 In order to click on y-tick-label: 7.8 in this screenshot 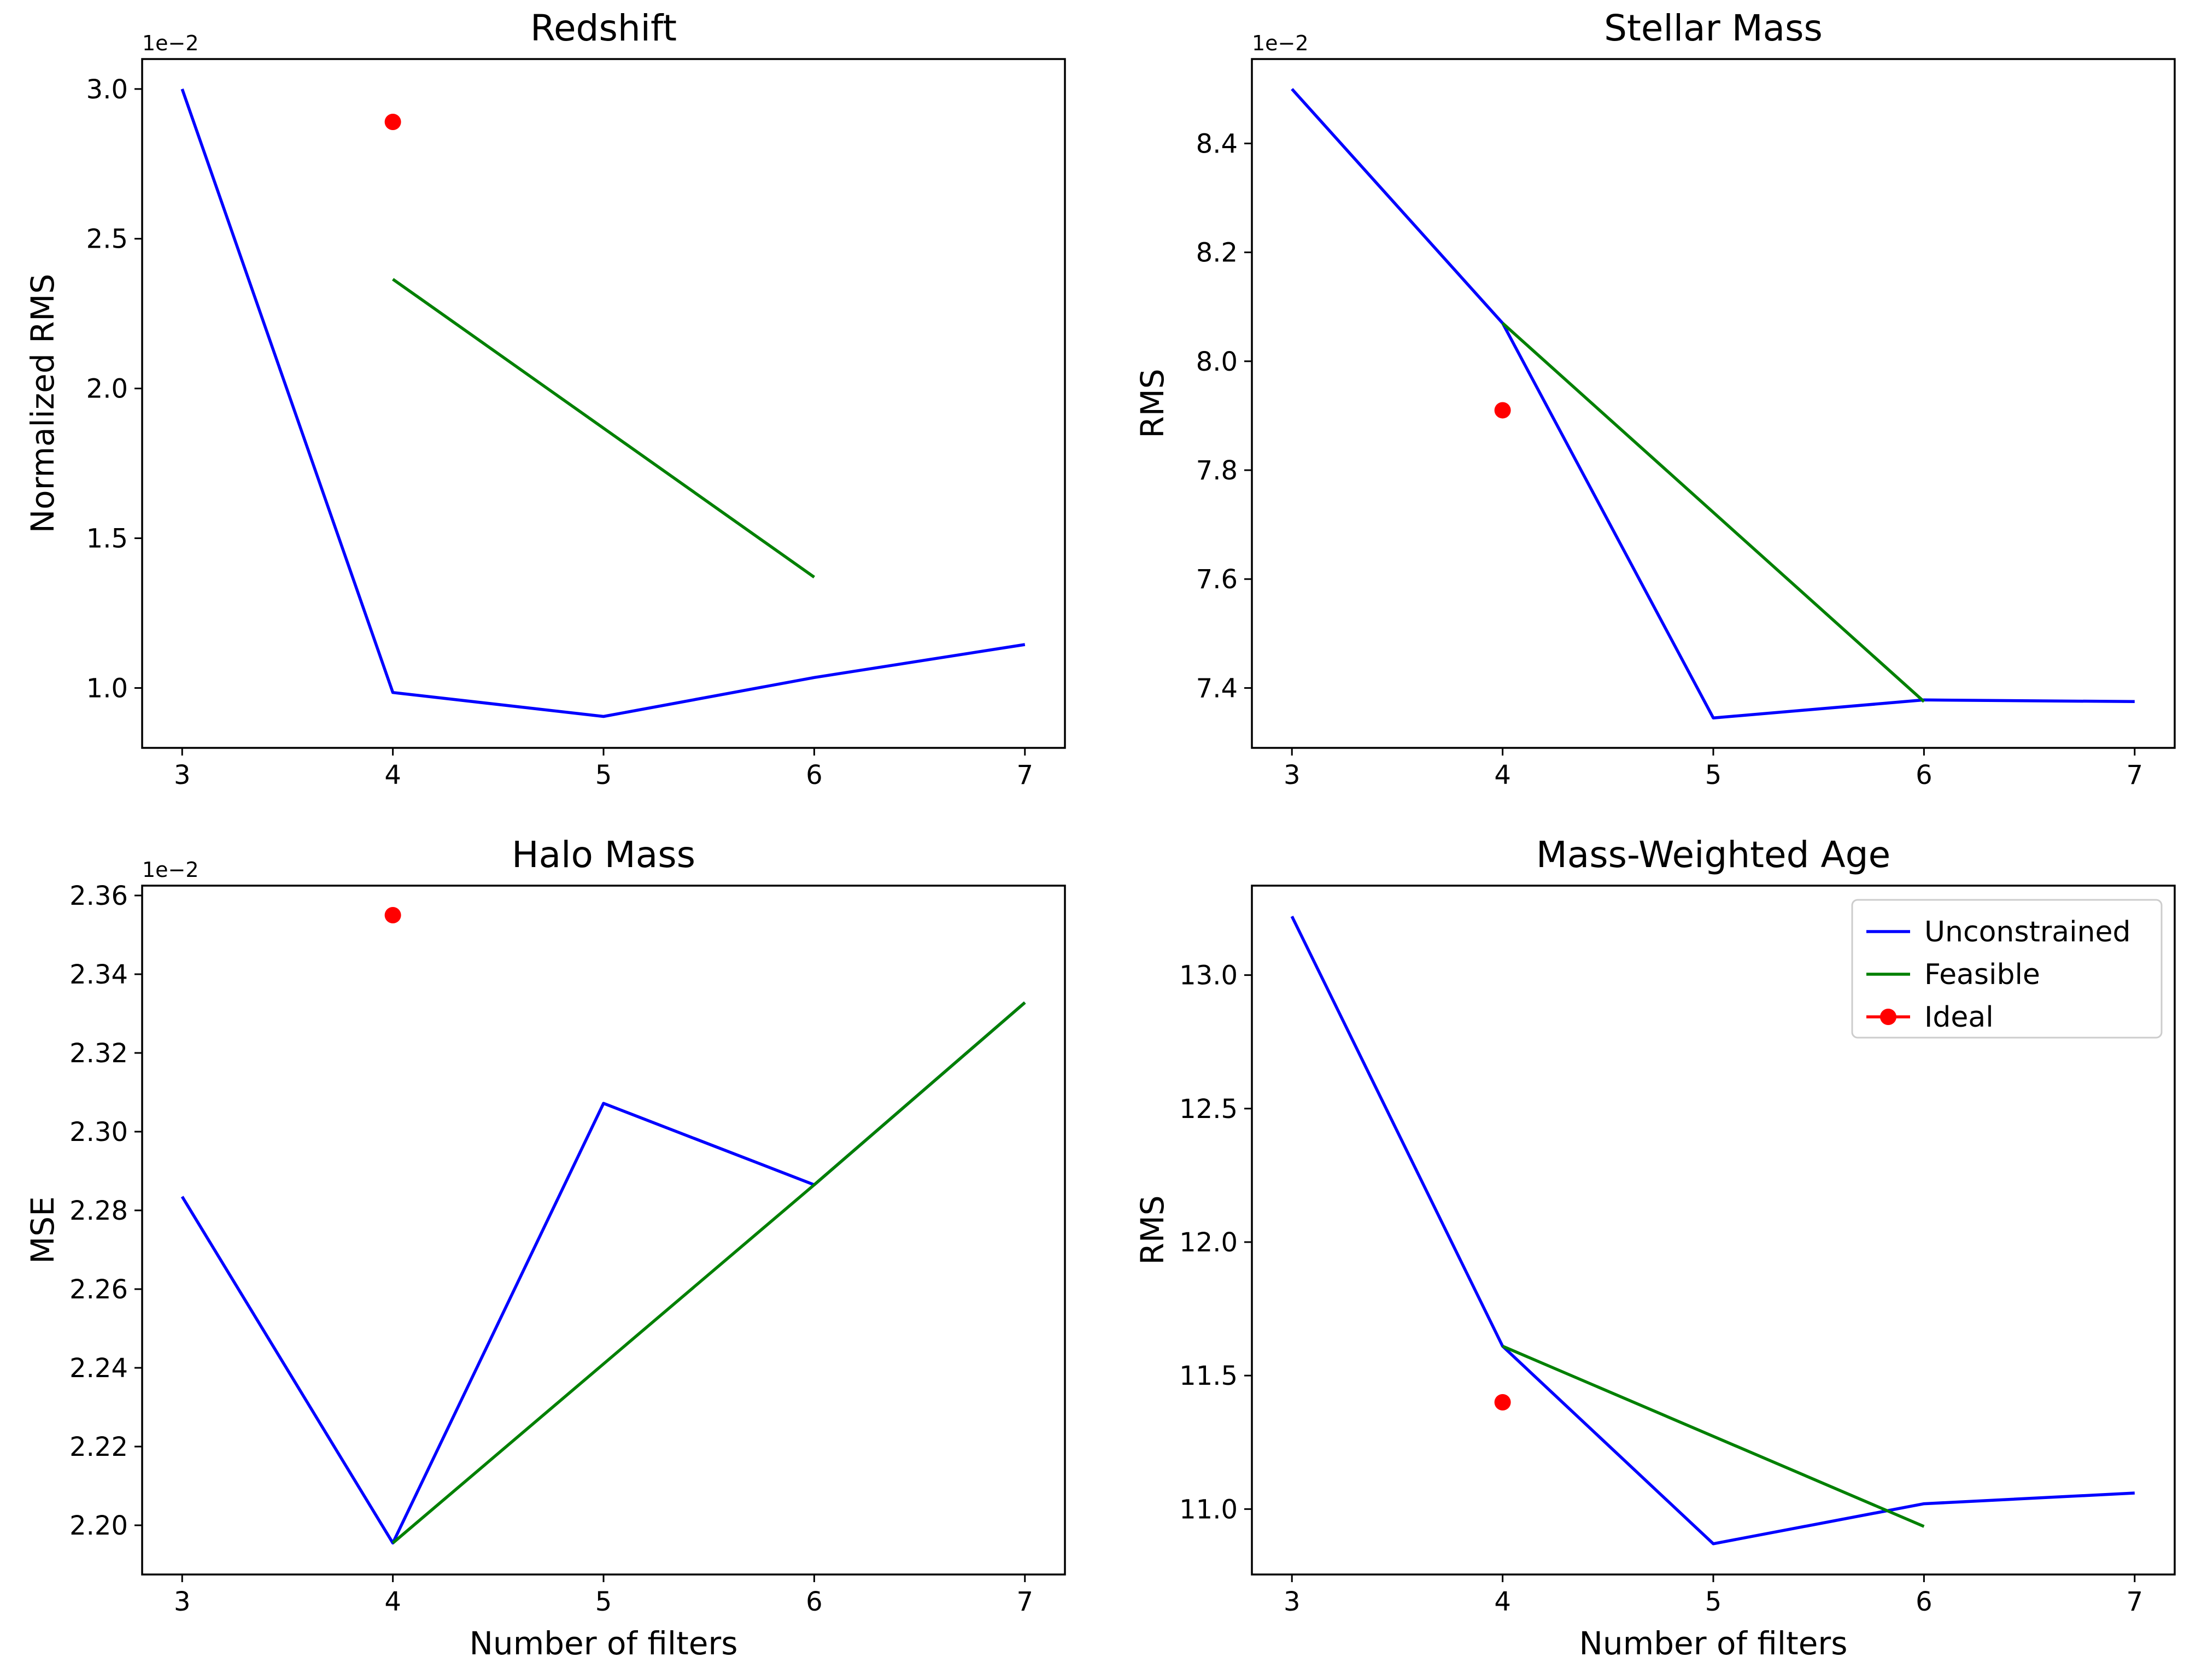, I will do `click(1217, 470)`.